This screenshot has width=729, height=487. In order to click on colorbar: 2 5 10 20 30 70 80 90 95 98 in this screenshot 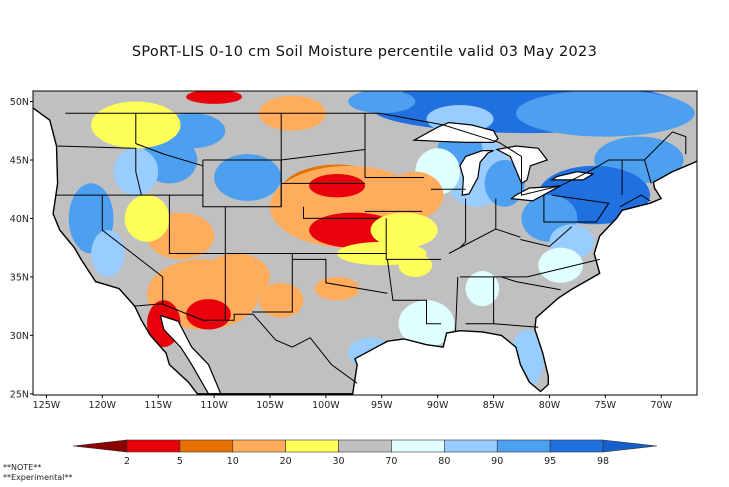, I will do `click(365, 453)`.